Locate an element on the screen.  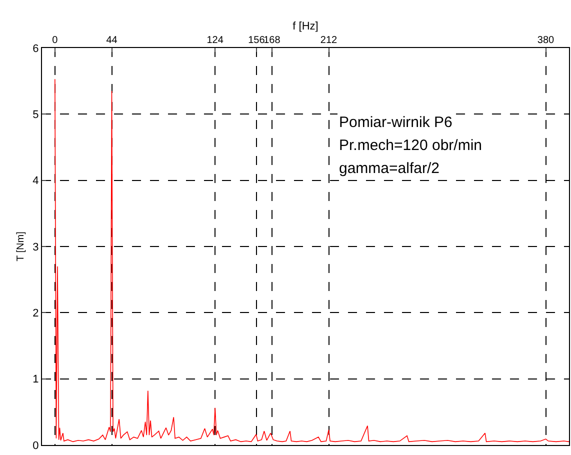
y-tick-label: 1 is located at coordinates (35, 380).